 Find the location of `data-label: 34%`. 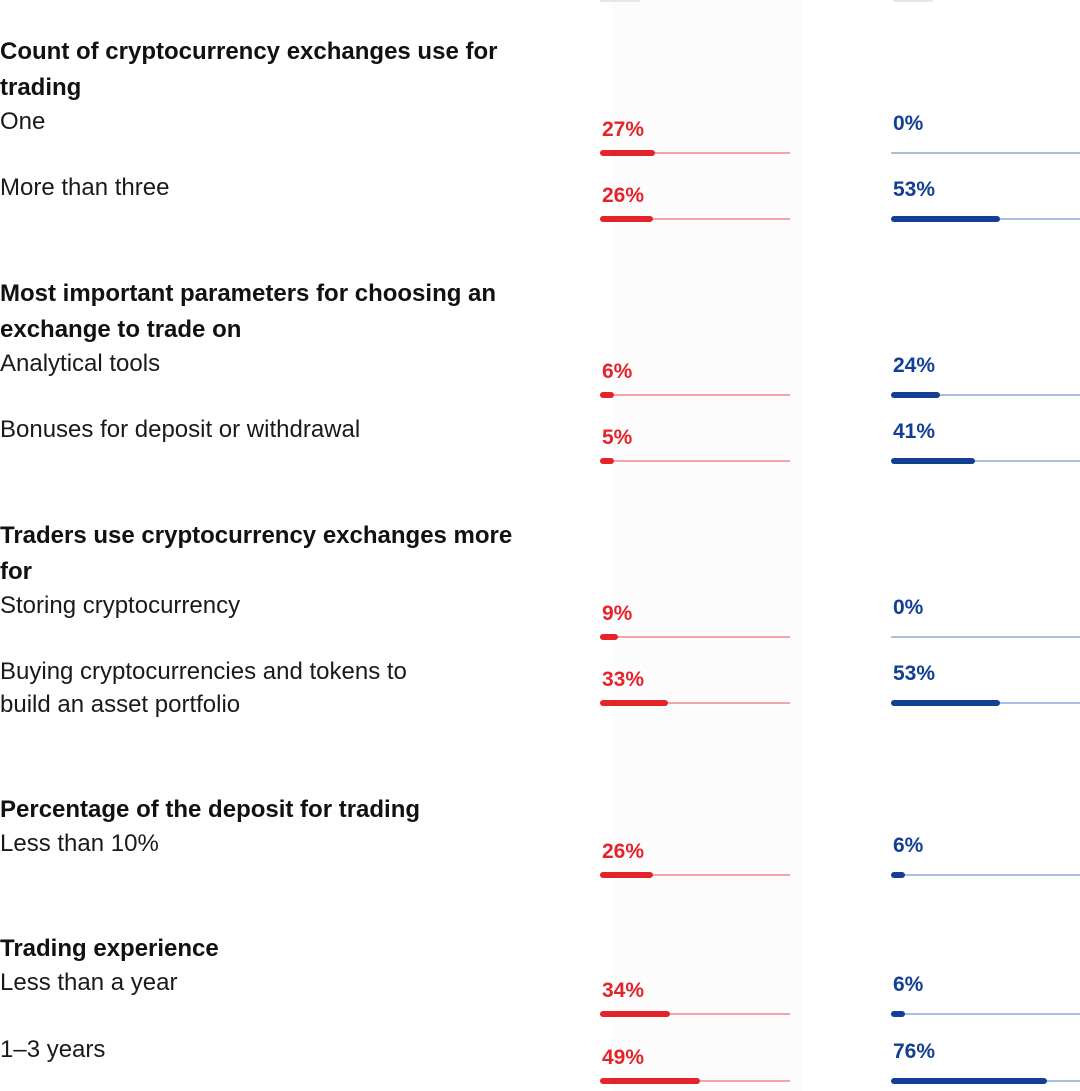

data-label: 34% is located at coordinates (623, 990).